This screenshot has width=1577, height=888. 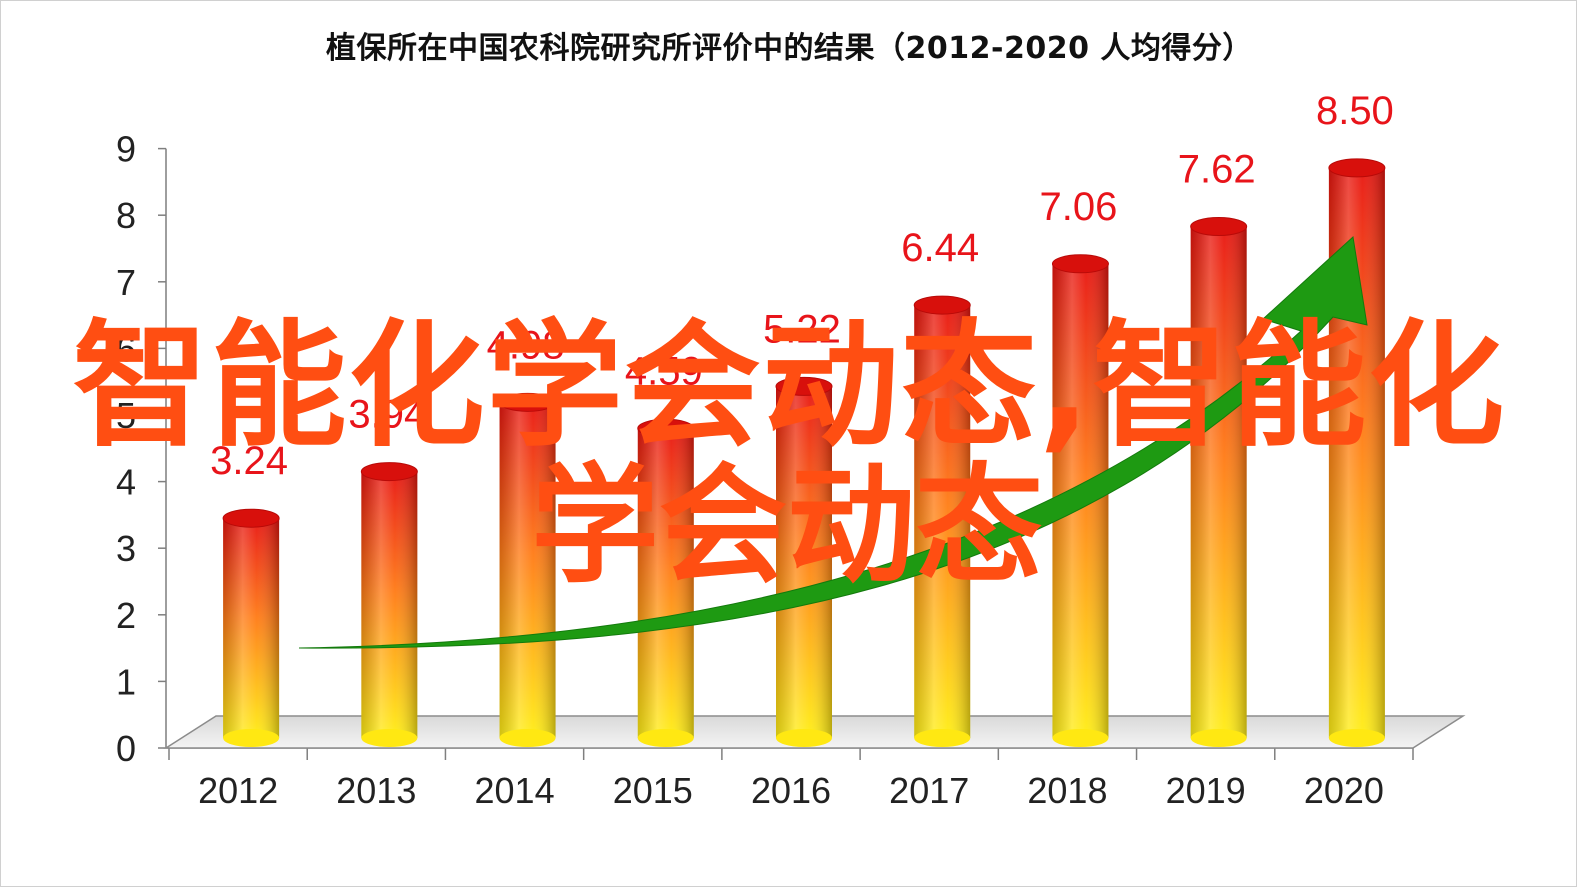 What do you see at coordinates (1080, 500) in the screenshot?
I see `bar-2018` at bounding box center [1080, 500].